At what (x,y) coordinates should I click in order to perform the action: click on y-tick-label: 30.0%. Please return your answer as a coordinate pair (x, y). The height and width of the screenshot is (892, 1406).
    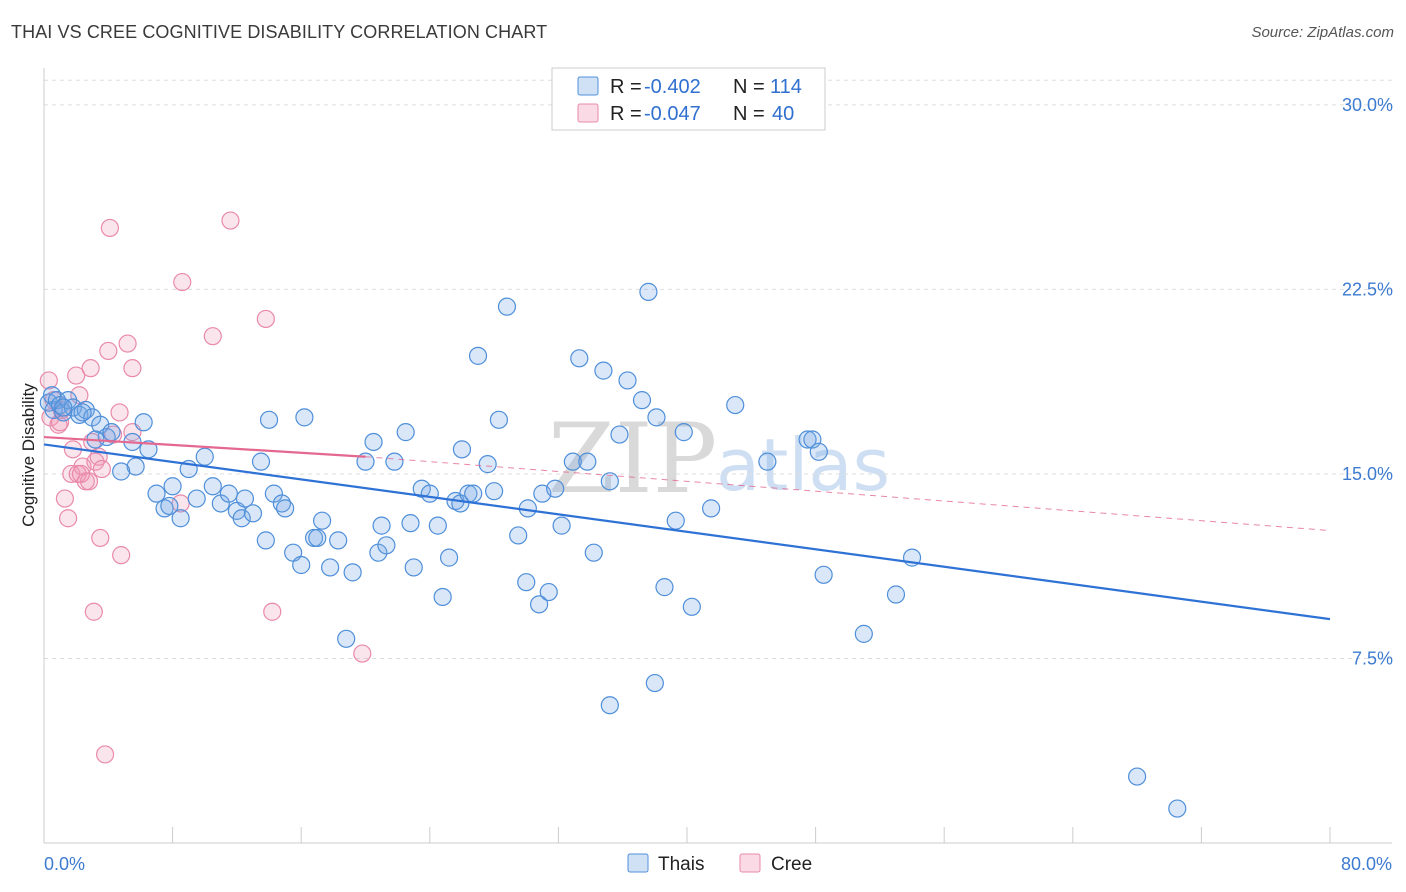
    Looking at the image, I should click on (1367, 105).